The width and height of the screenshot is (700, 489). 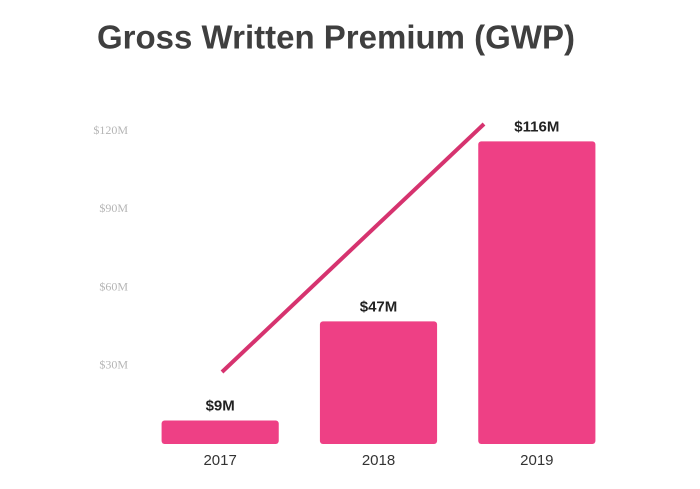 What do you see at coordinates (378, 460) in the screenshot?
I see `x-tick-label: 2018` at bounding box center [378, 460].